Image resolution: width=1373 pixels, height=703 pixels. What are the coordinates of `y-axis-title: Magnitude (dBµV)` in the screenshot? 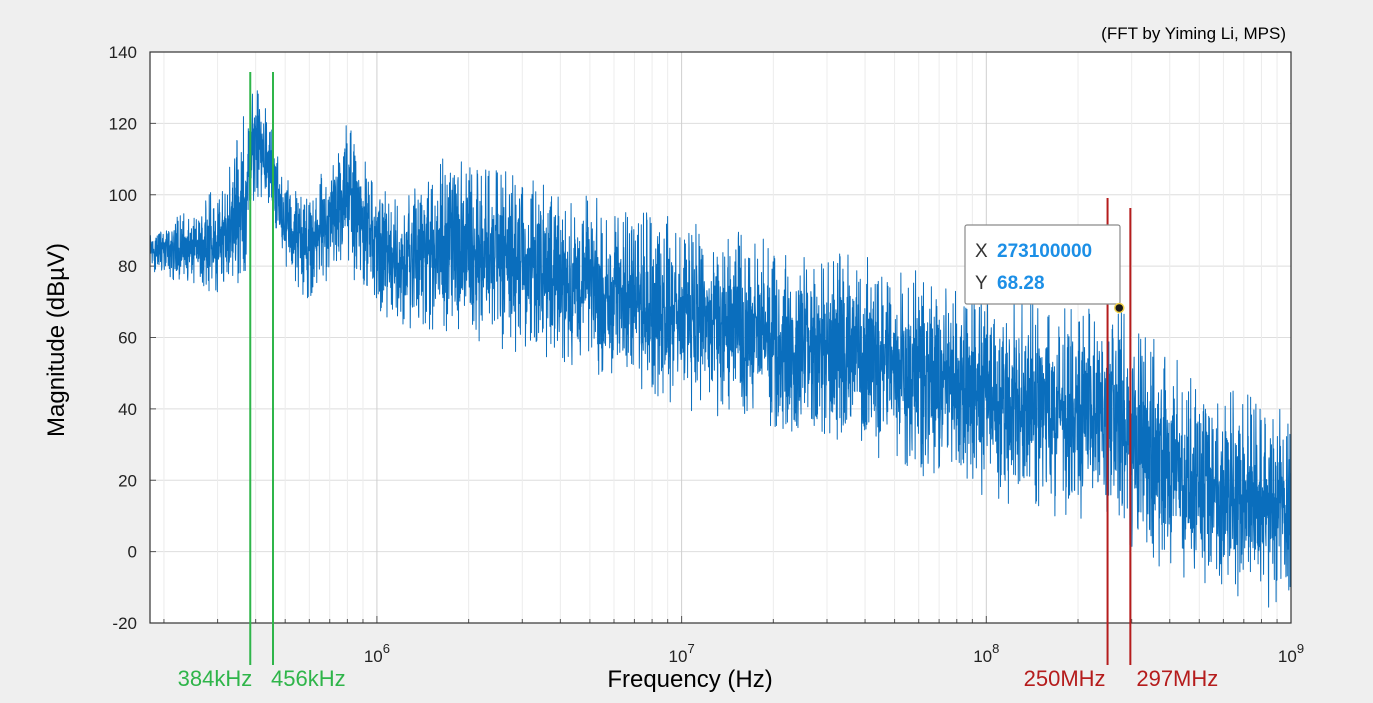 It's located at (56, 340).